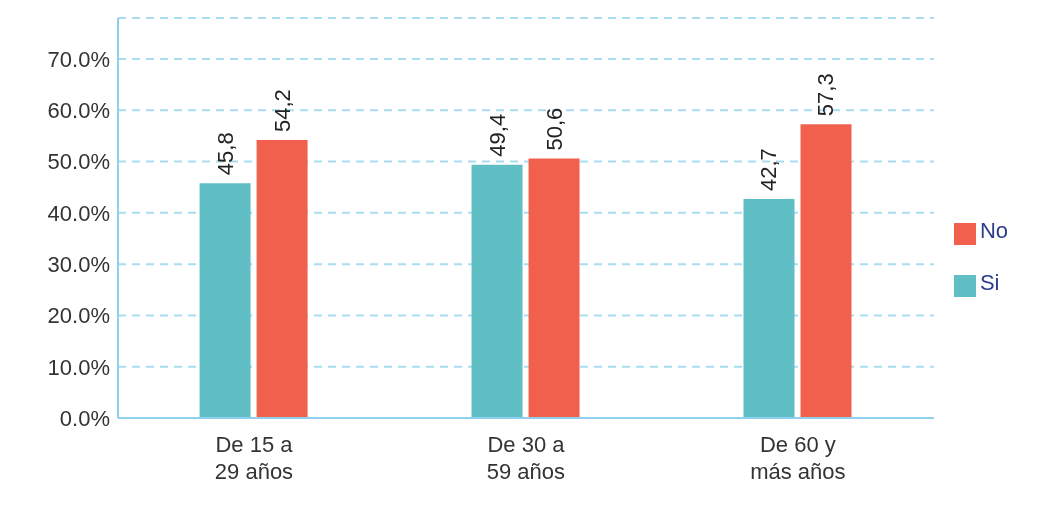 This screenshot has height=514, width=1042. What do you see at coordinates (84, 418) in the screenshot?
I see `y-tick-label: 0.0%` at bounding box center [84, 418].